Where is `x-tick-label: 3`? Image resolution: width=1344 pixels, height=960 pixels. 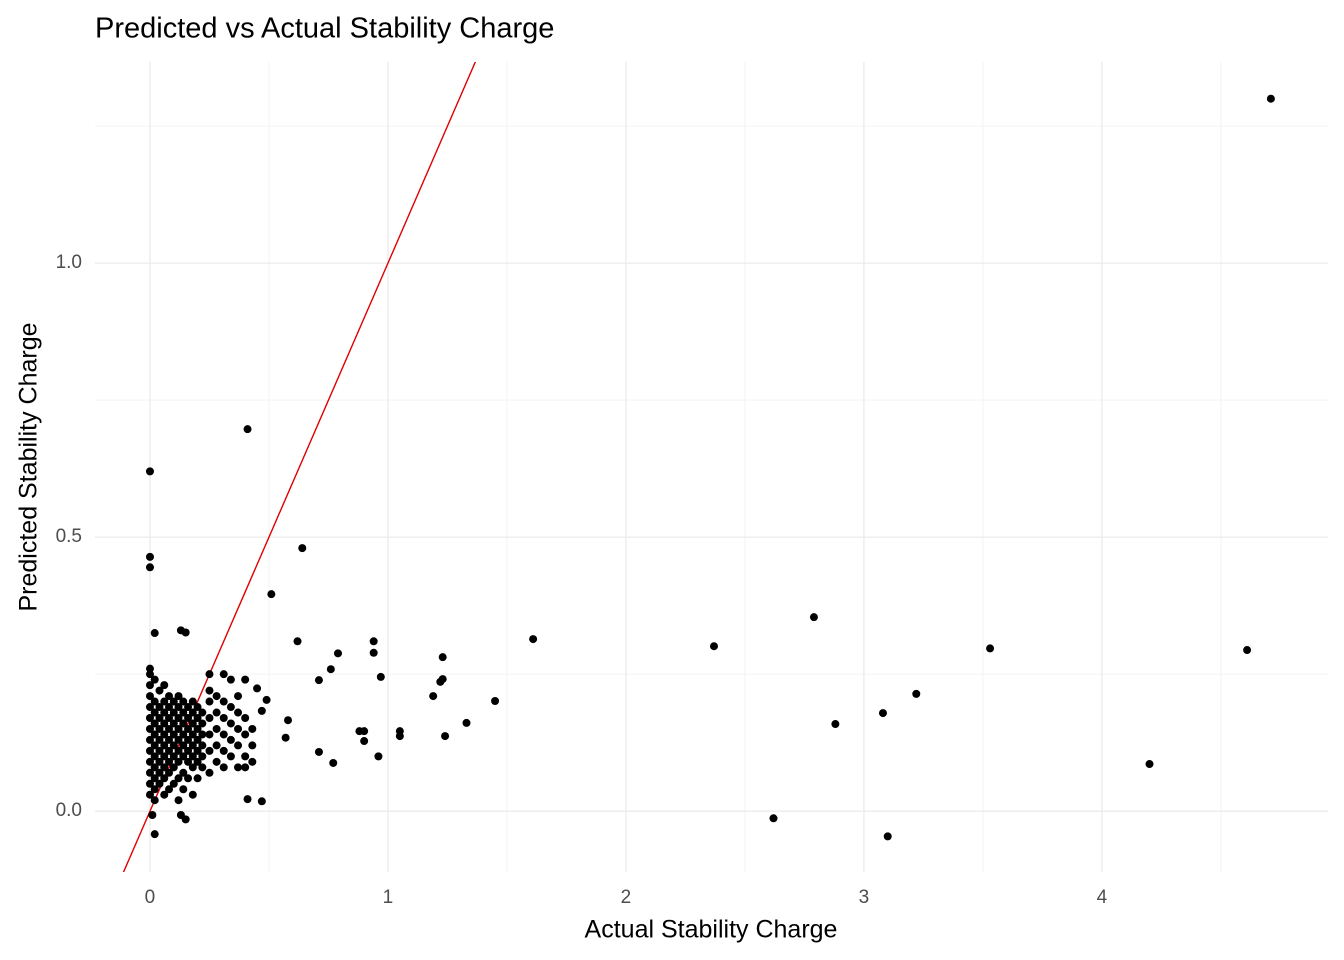 x-tick-label: 3 is located at coordinates (864, 897).